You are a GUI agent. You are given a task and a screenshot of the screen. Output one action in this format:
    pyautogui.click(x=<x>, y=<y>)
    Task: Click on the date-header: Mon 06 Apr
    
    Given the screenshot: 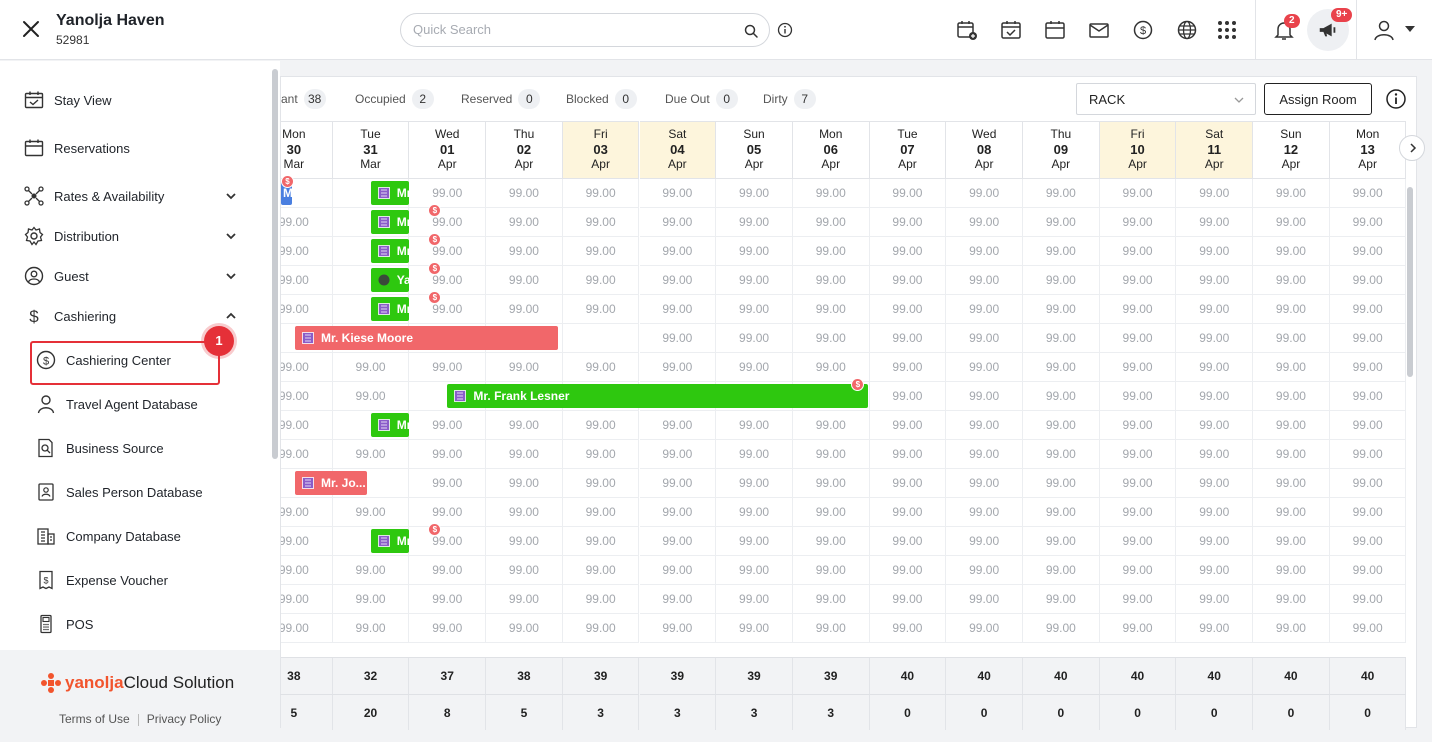 What is the action you would take?
    pyautogui.click(x=831, y=150)
    